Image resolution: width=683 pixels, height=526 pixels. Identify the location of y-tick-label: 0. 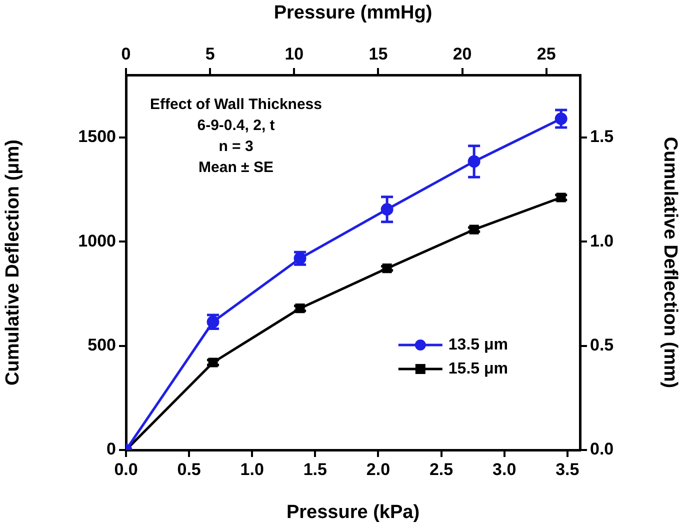
(111, 449).